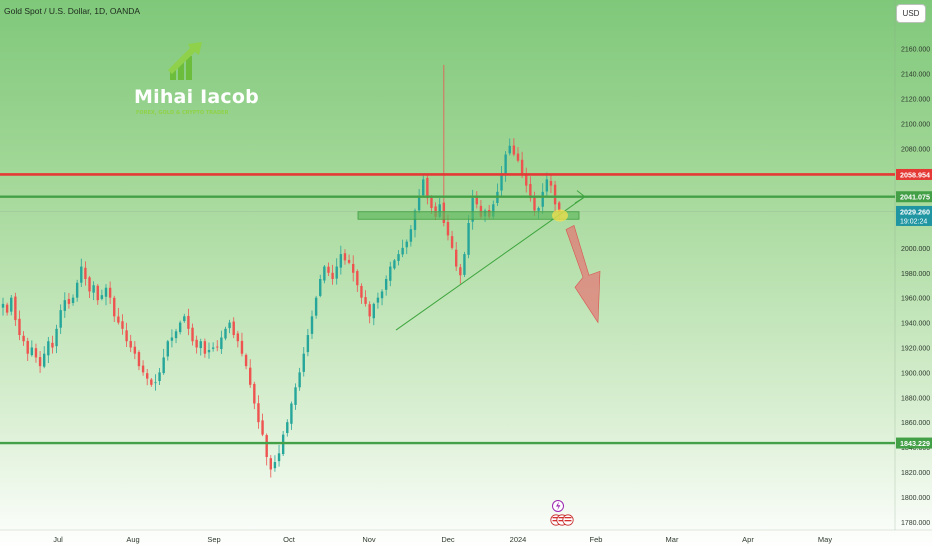 This screenshot has height=550, width=932. I want to click on x-tick-label: Apr, so click(748, 539).